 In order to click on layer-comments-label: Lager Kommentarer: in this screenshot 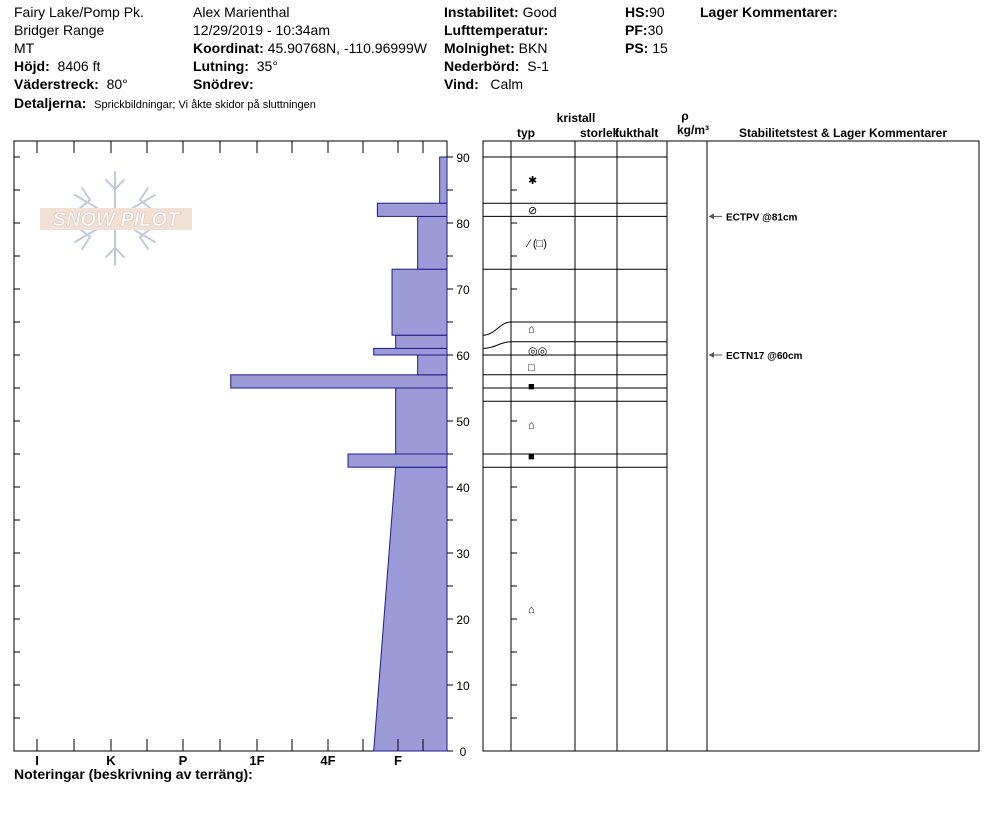, I will do `click(769, 12)`.